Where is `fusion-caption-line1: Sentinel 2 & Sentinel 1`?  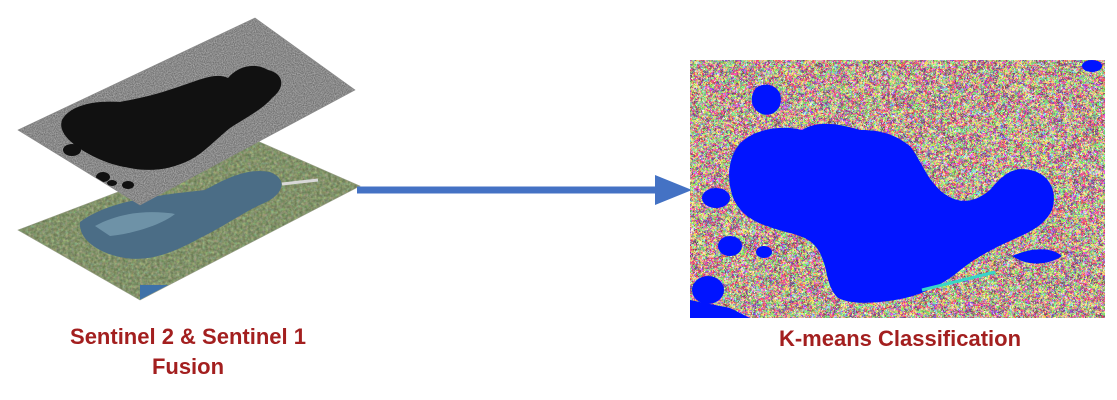
fusion-caption-line1: Sentinel 2 & Sentinel 1 is located at coordinates (188, 336).